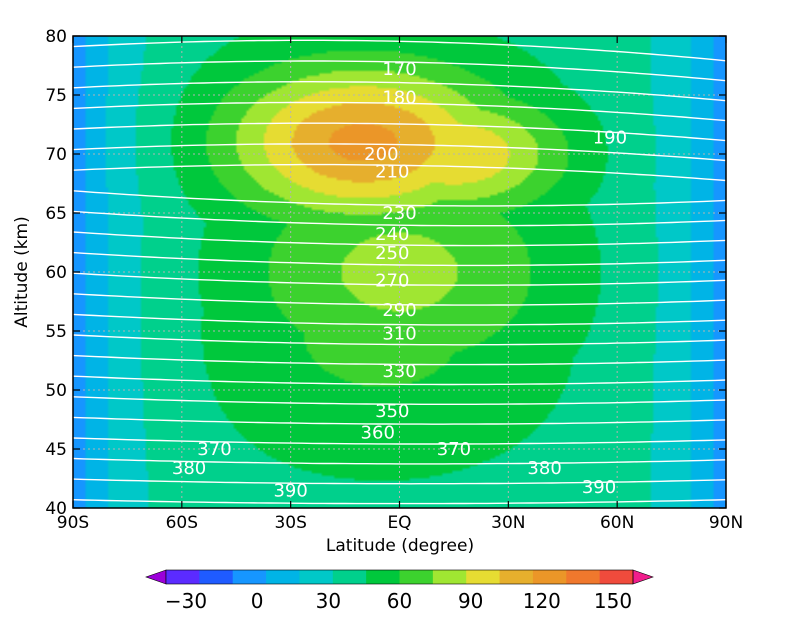 The image size is (800, 618). I want to click on y-tick-label: 75, so click(56, 96).